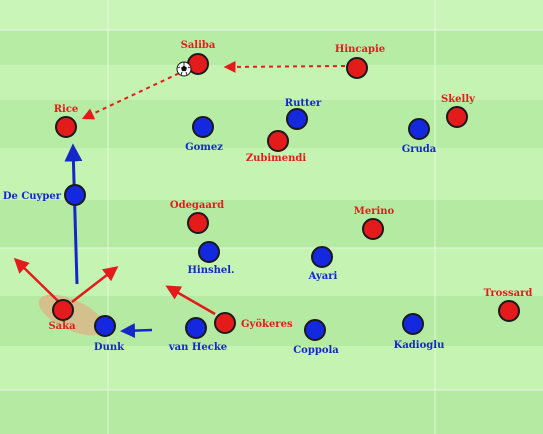 The width and height of the screenshot is (543, 434). I want to click on player-skelly: Skelly, so click(458, 111).